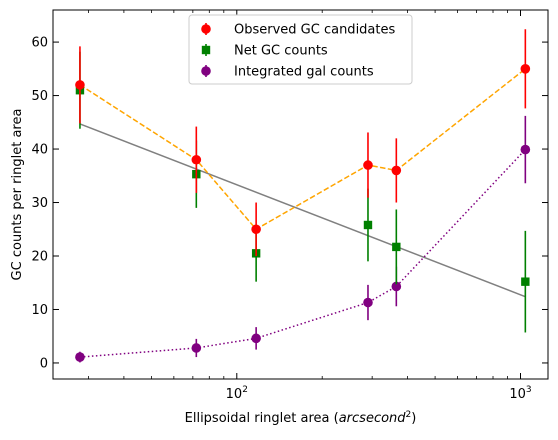  Describe the element at coordinates (281, 51) in the screenshot. I see `legend-label: Net GC counts` at that location.